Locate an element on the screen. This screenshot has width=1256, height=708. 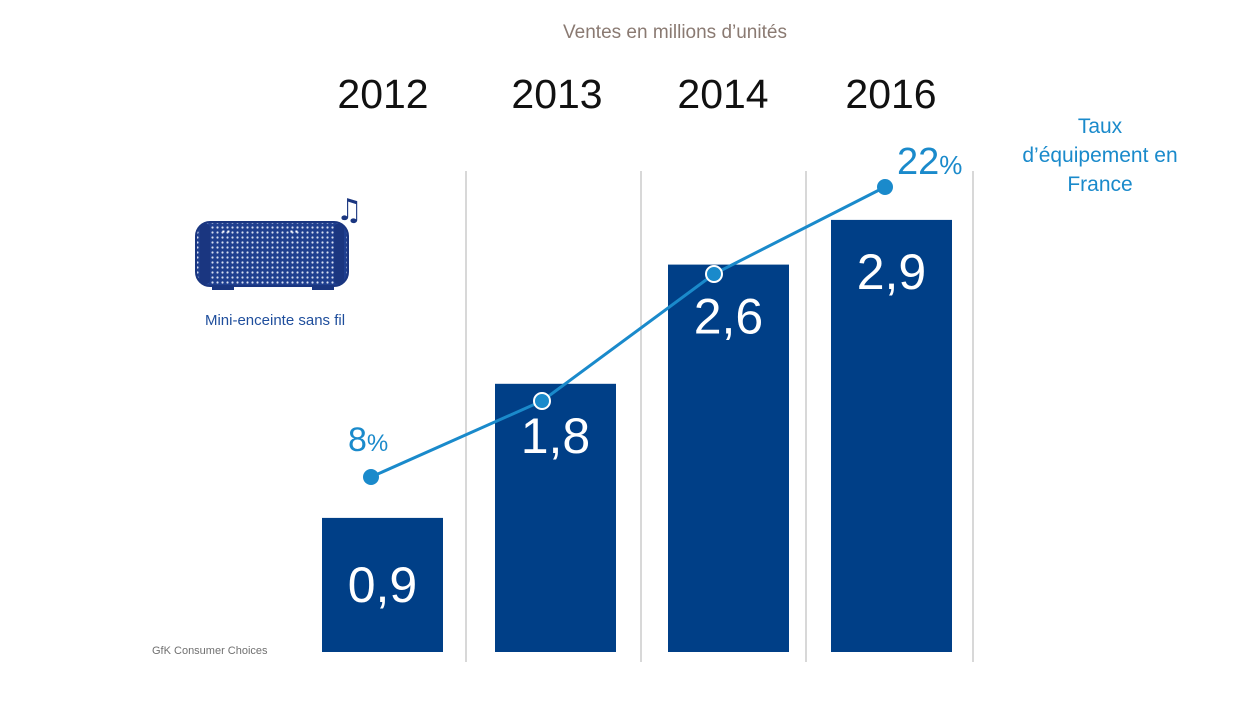
year-label-2013: 2013 is located at coordinates (556, 94).